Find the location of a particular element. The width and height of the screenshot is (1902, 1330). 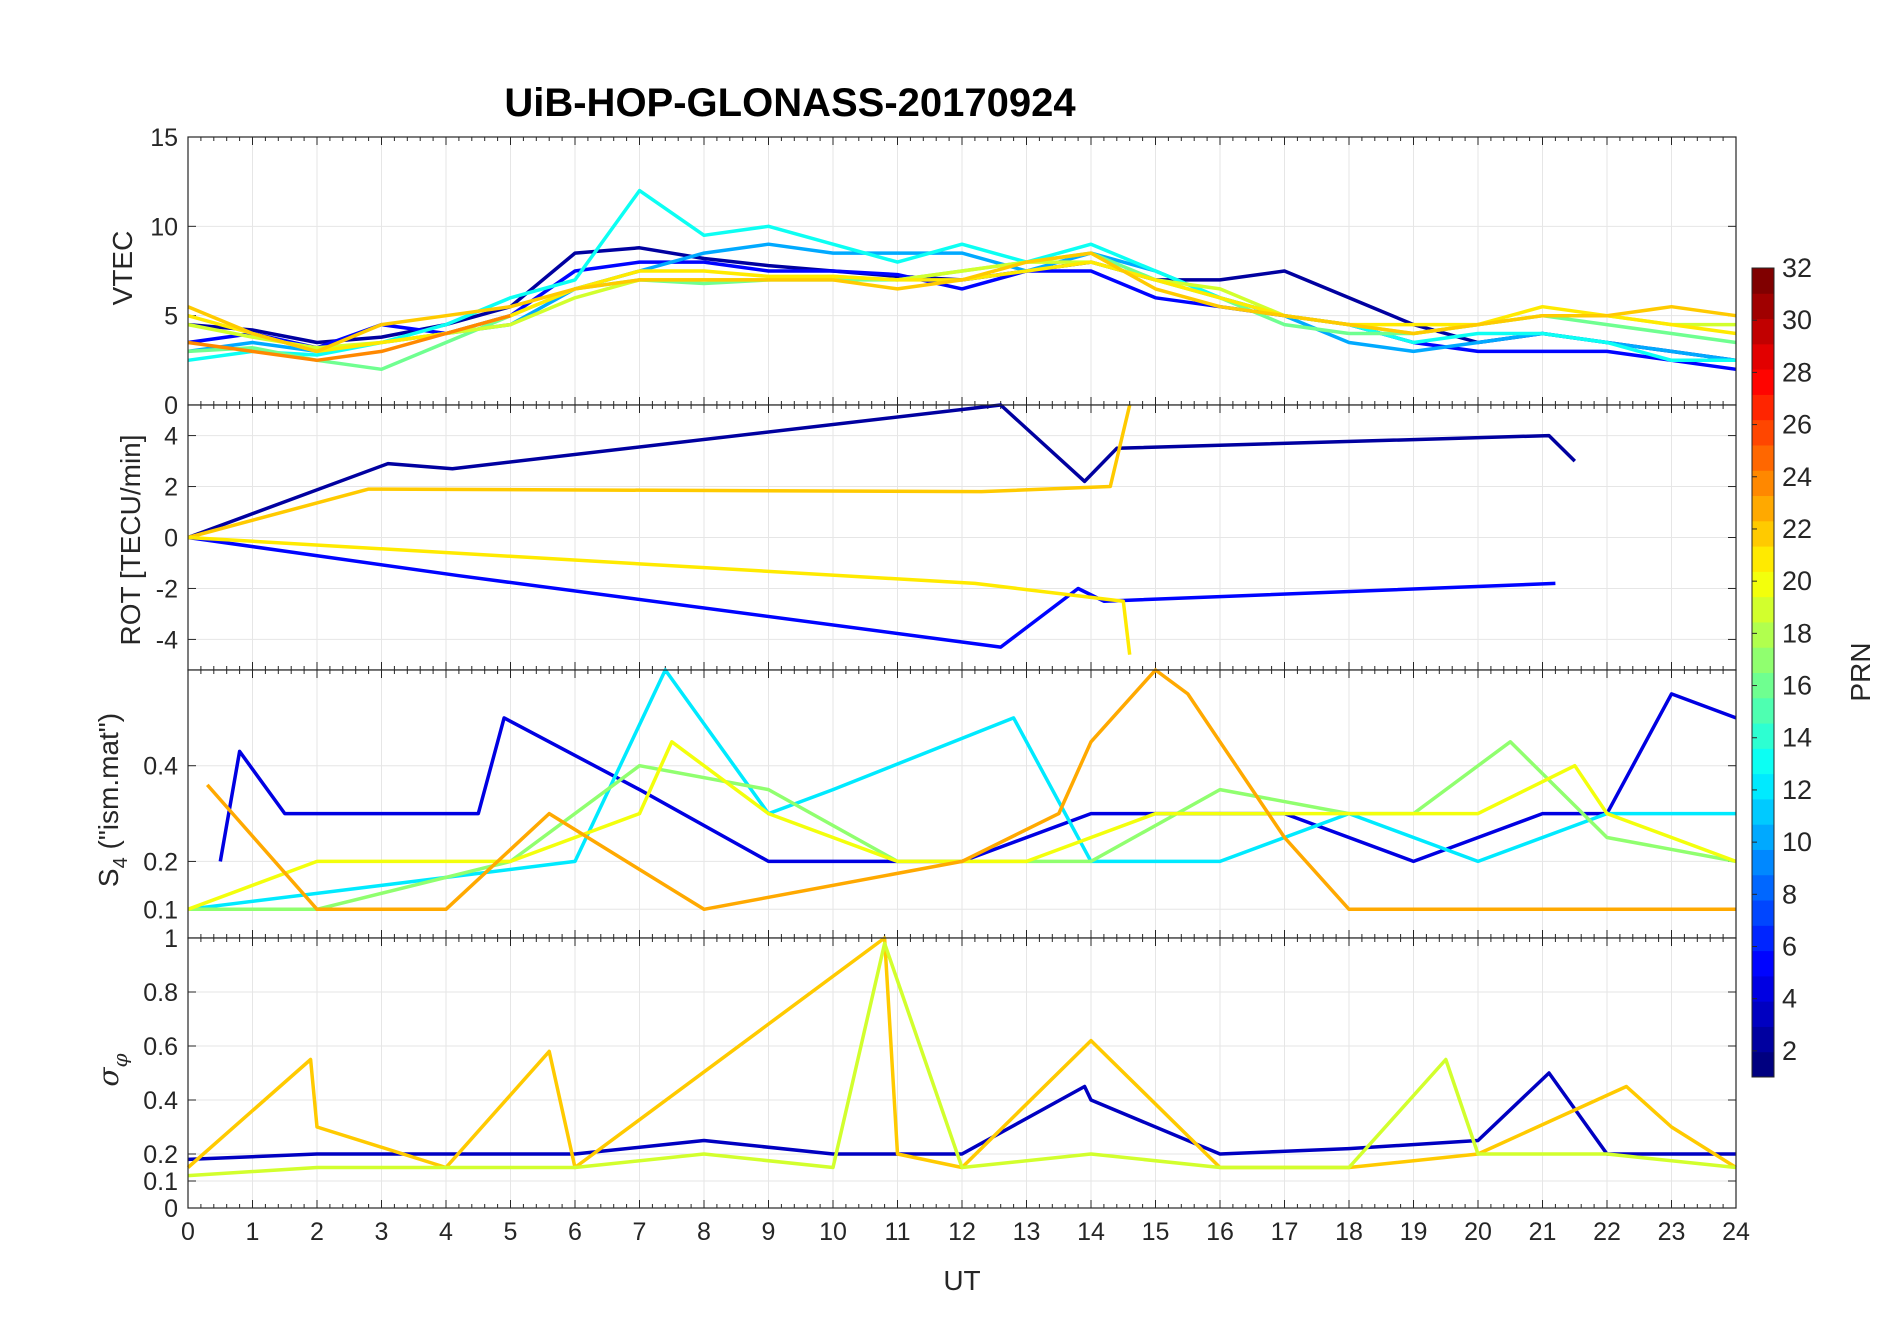

vtec-axis-label: VTEC is located at coordinates (122, 268).